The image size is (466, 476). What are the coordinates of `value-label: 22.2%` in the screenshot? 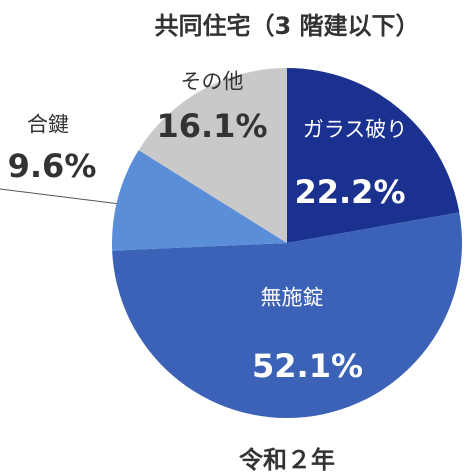 It's located at (350, 191).